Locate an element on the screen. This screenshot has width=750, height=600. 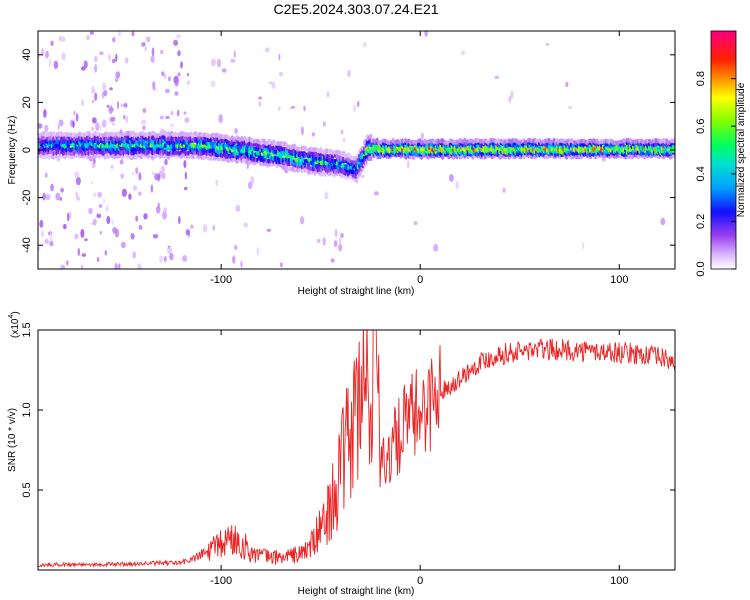
snr-multiplier: (x104) is located at coordinates (14, 324).